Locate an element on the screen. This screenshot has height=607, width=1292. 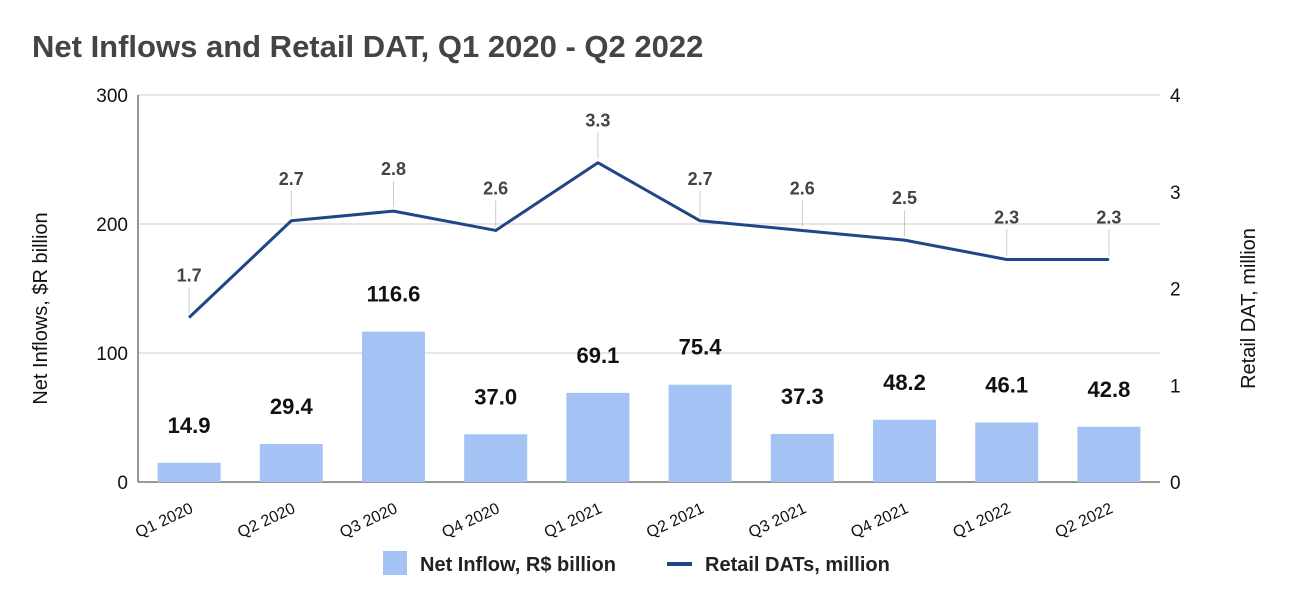
y-left-tick-label: 100 is located at coordinates (112, 354).